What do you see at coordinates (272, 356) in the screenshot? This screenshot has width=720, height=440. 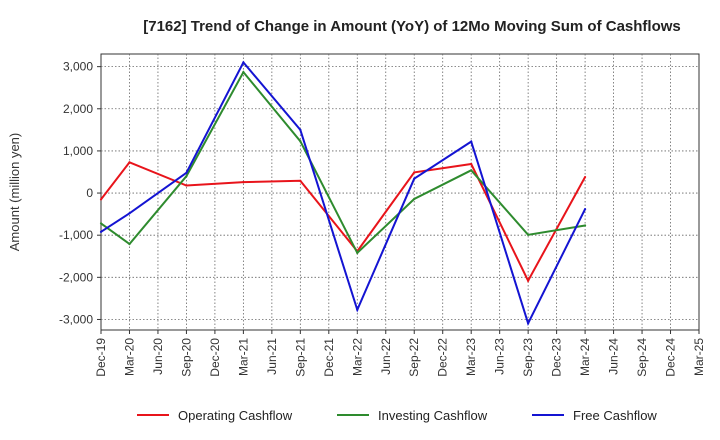 I see `x-tick-label: Jun-21` at bounding box center [272, 356].